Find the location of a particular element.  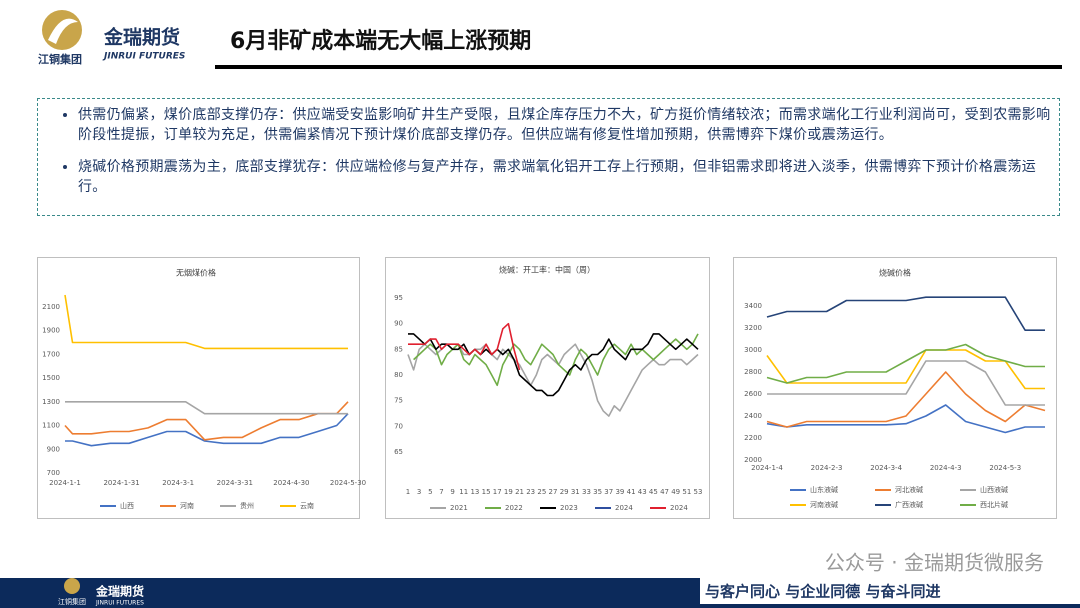

x-tick-label: 29 is located at coordinates (564, 492).